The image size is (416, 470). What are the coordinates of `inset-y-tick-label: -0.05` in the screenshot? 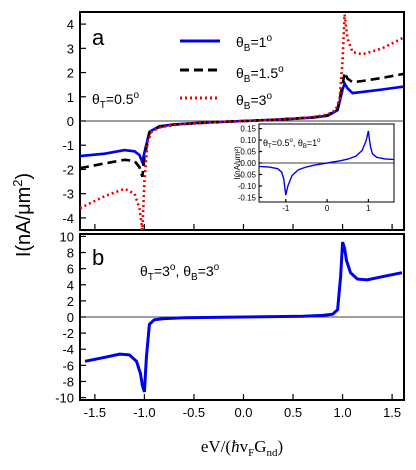 It's located at (247, 174).